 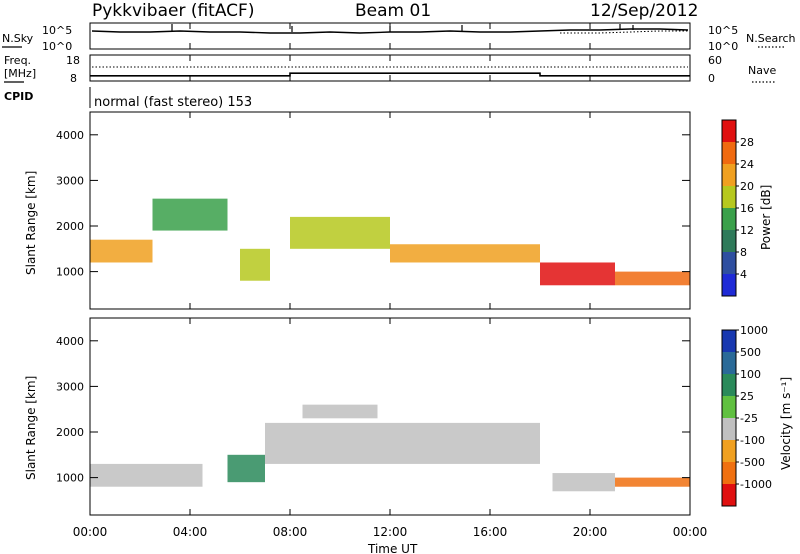 What do you see at coordinates (747, 142) in the screenshot?
I see `power-cbar-label-6: 28` at bounding box center [747, 142].